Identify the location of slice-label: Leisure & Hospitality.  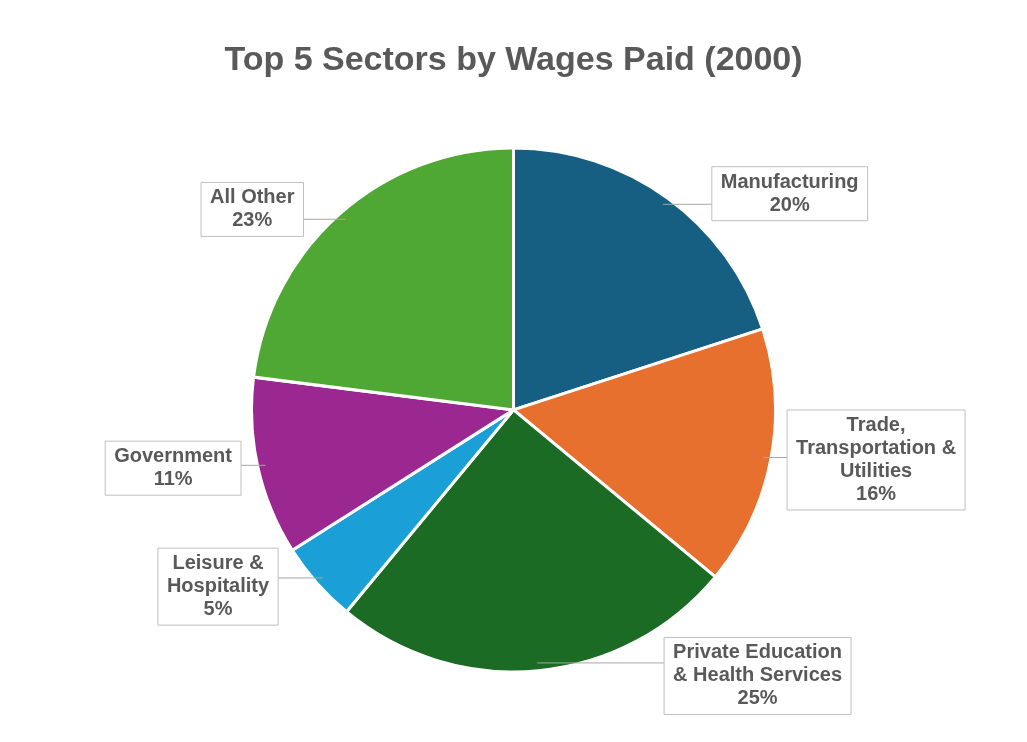
(218, 574).